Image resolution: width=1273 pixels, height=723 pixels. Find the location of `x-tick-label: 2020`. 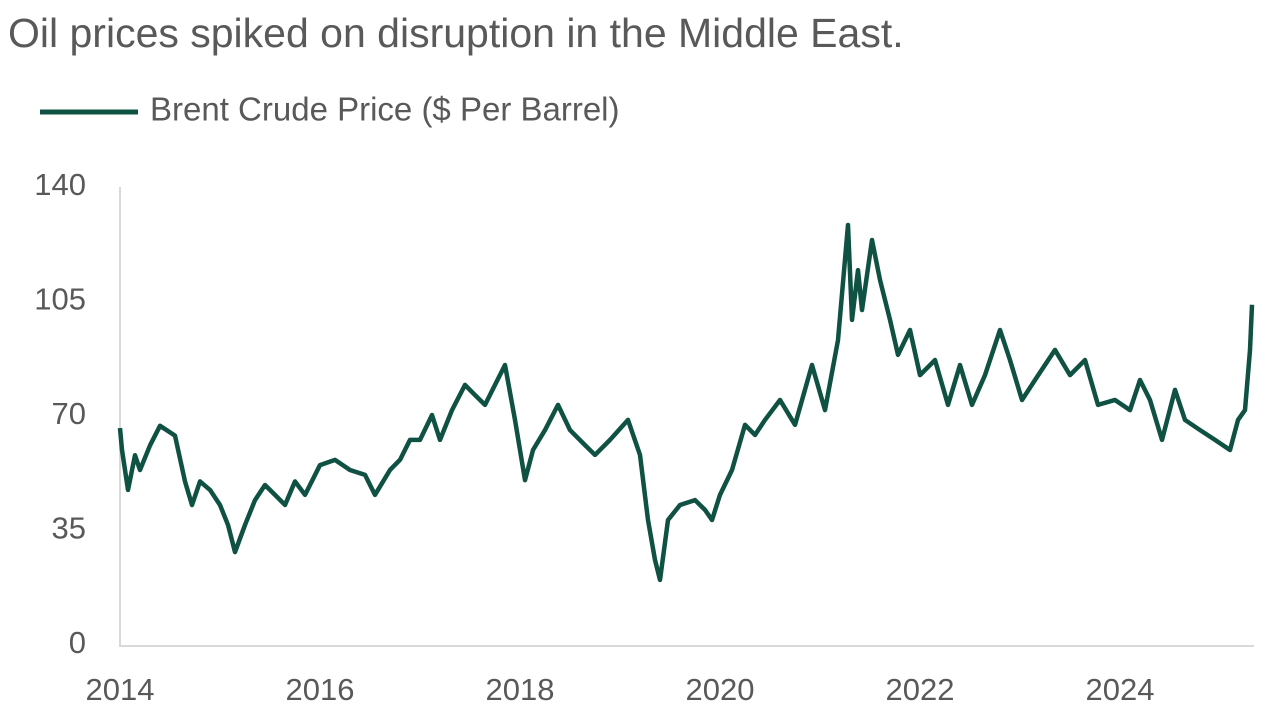

x-tick-label: 2020 is located at coordinates (720, 689).